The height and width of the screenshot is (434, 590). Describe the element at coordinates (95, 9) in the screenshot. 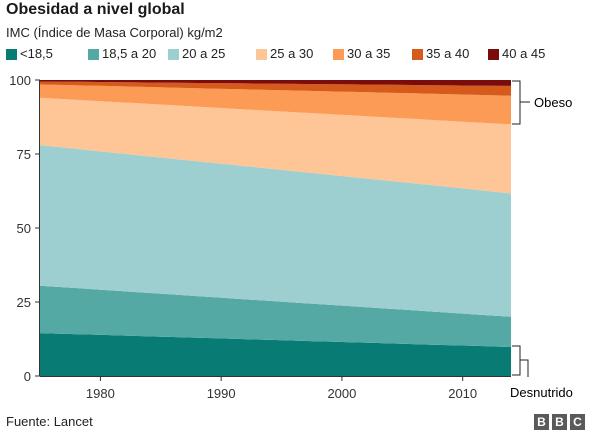

I see `chart-title: Obesidad a nivel global` at that location.